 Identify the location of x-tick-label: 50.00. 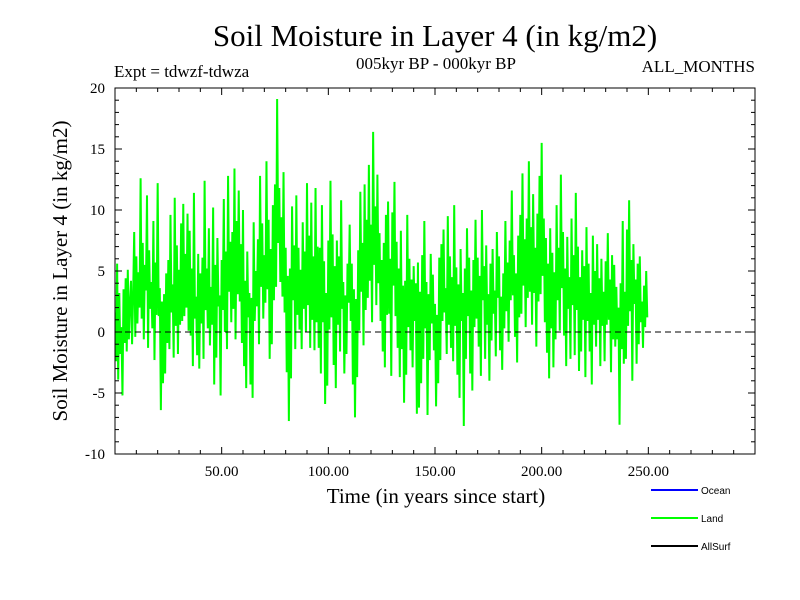
(222, 472).